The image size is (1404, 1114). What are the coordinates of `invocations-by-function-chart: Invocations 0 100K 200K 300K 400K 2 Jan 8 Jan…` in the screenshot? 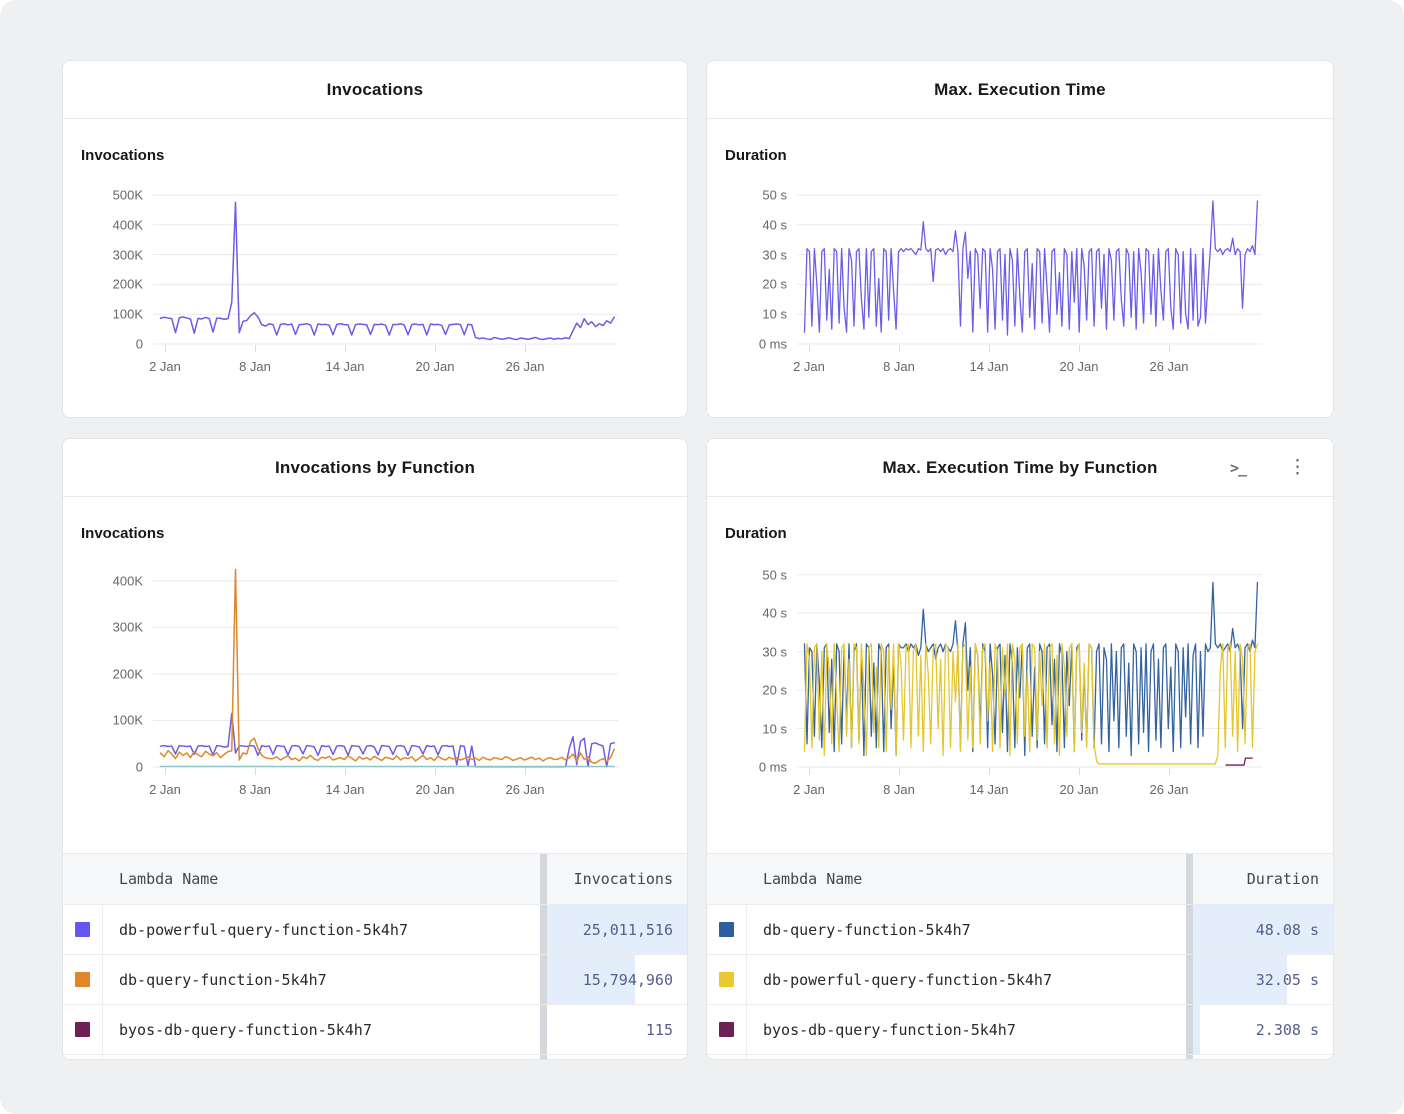 It's located at (375, 652).